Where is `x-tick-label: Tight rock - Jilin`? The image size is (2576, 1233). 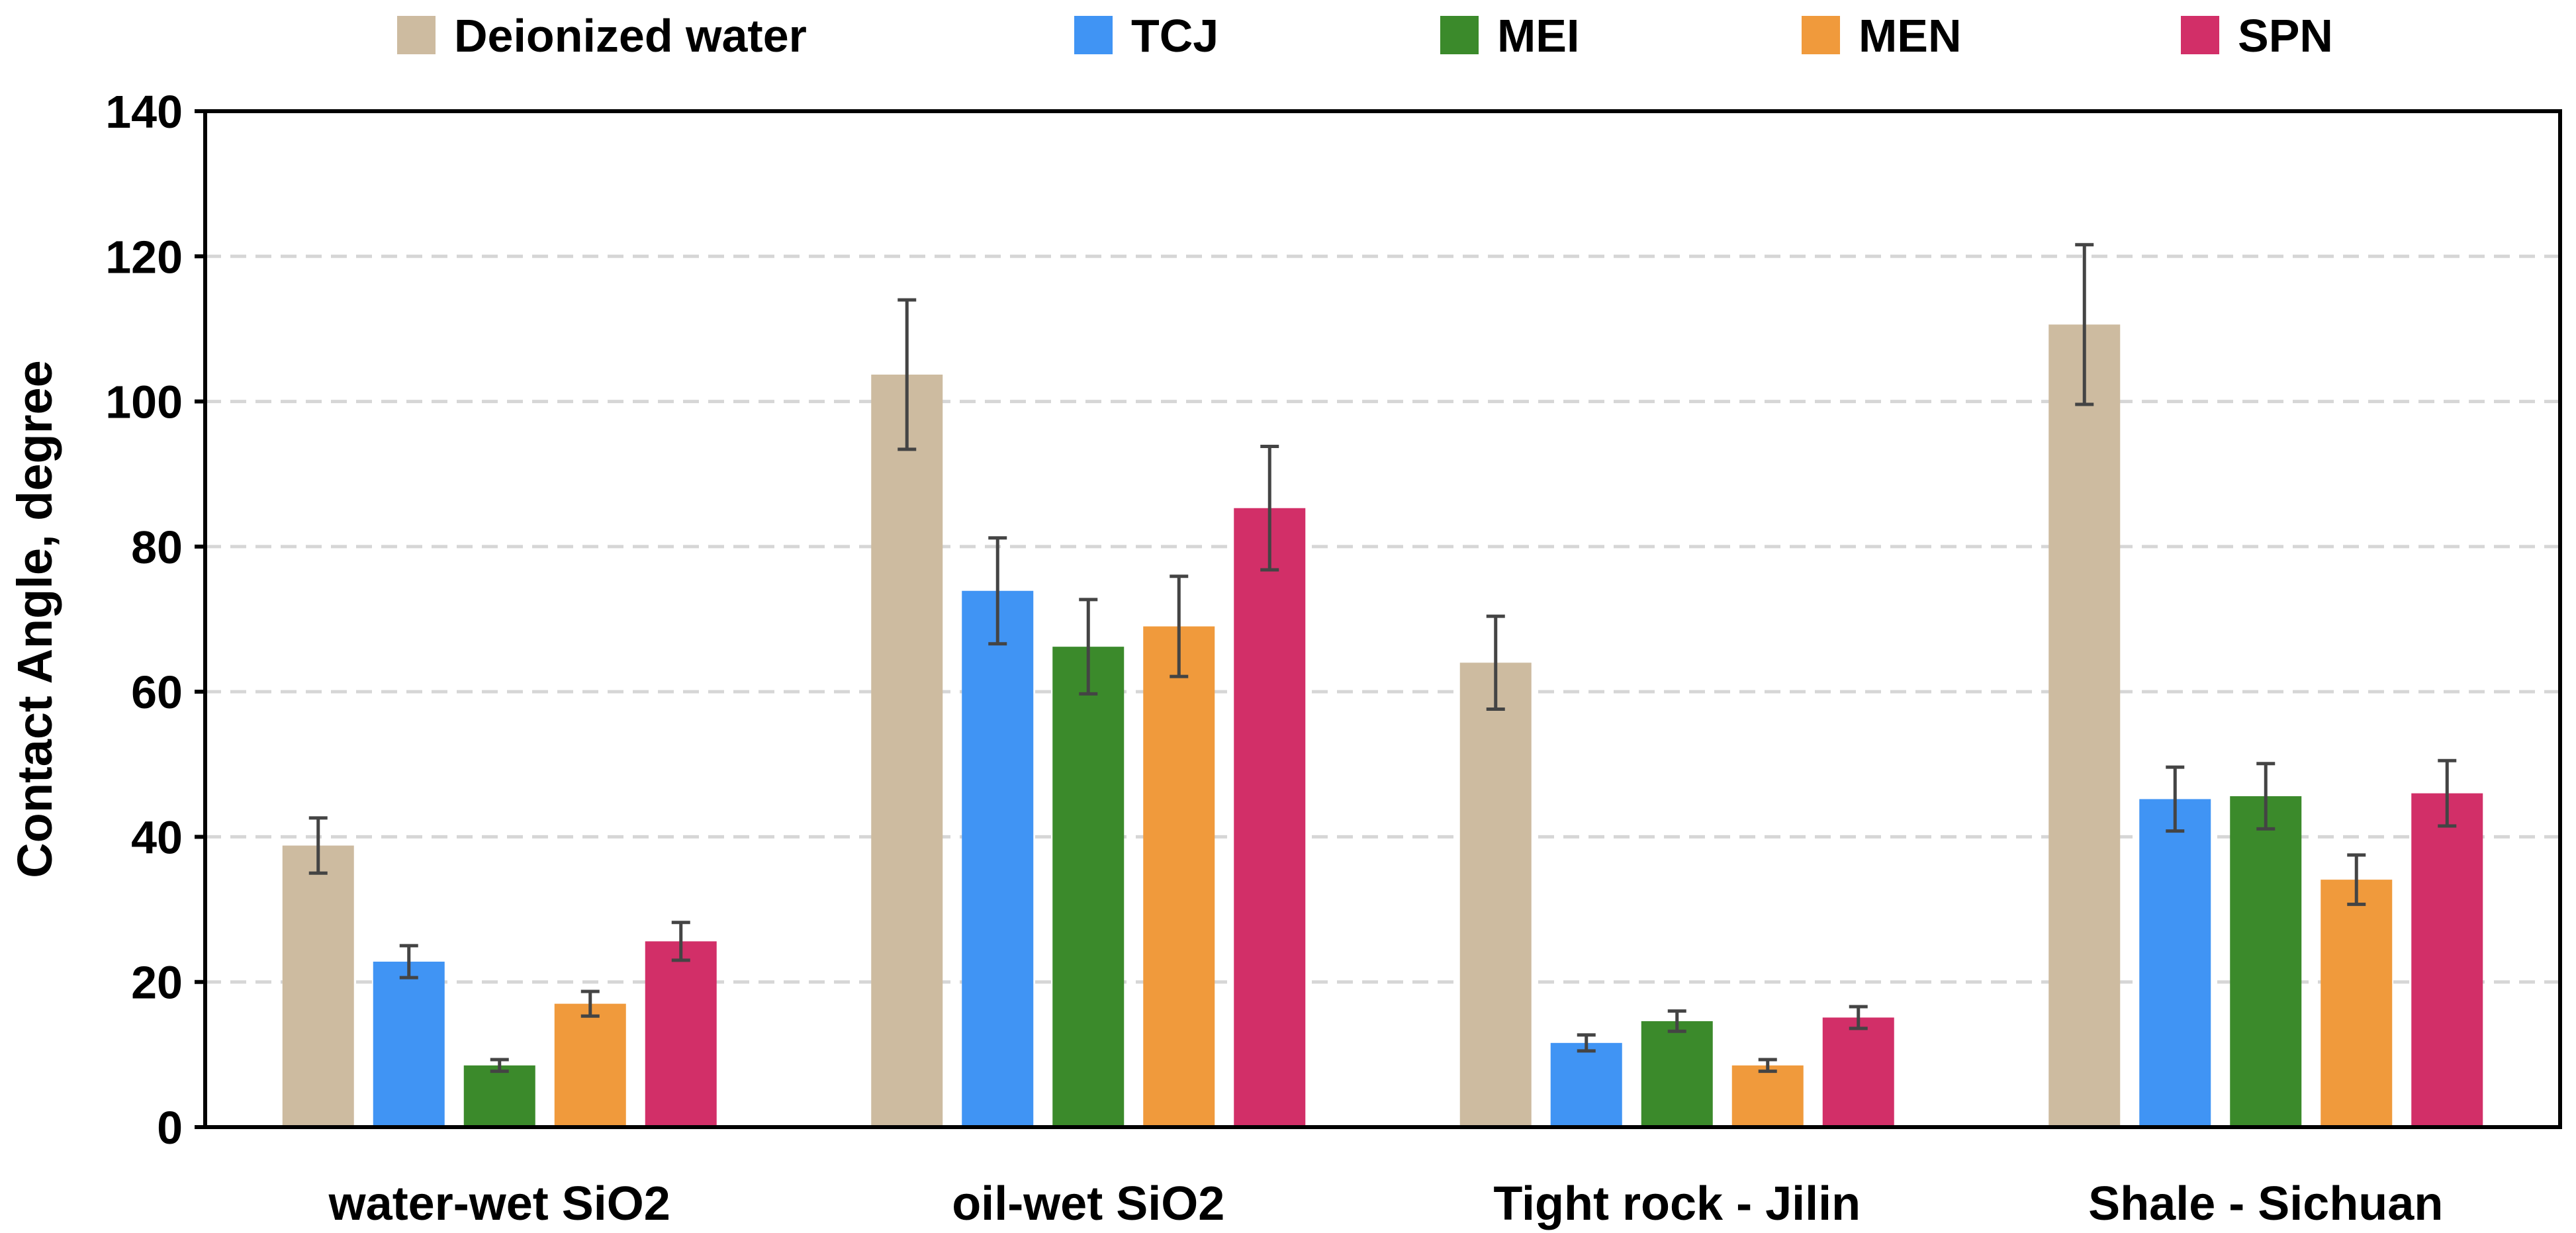
x-tick-label: Tight rock - Jilin is located at coordinates (1677, 1204).